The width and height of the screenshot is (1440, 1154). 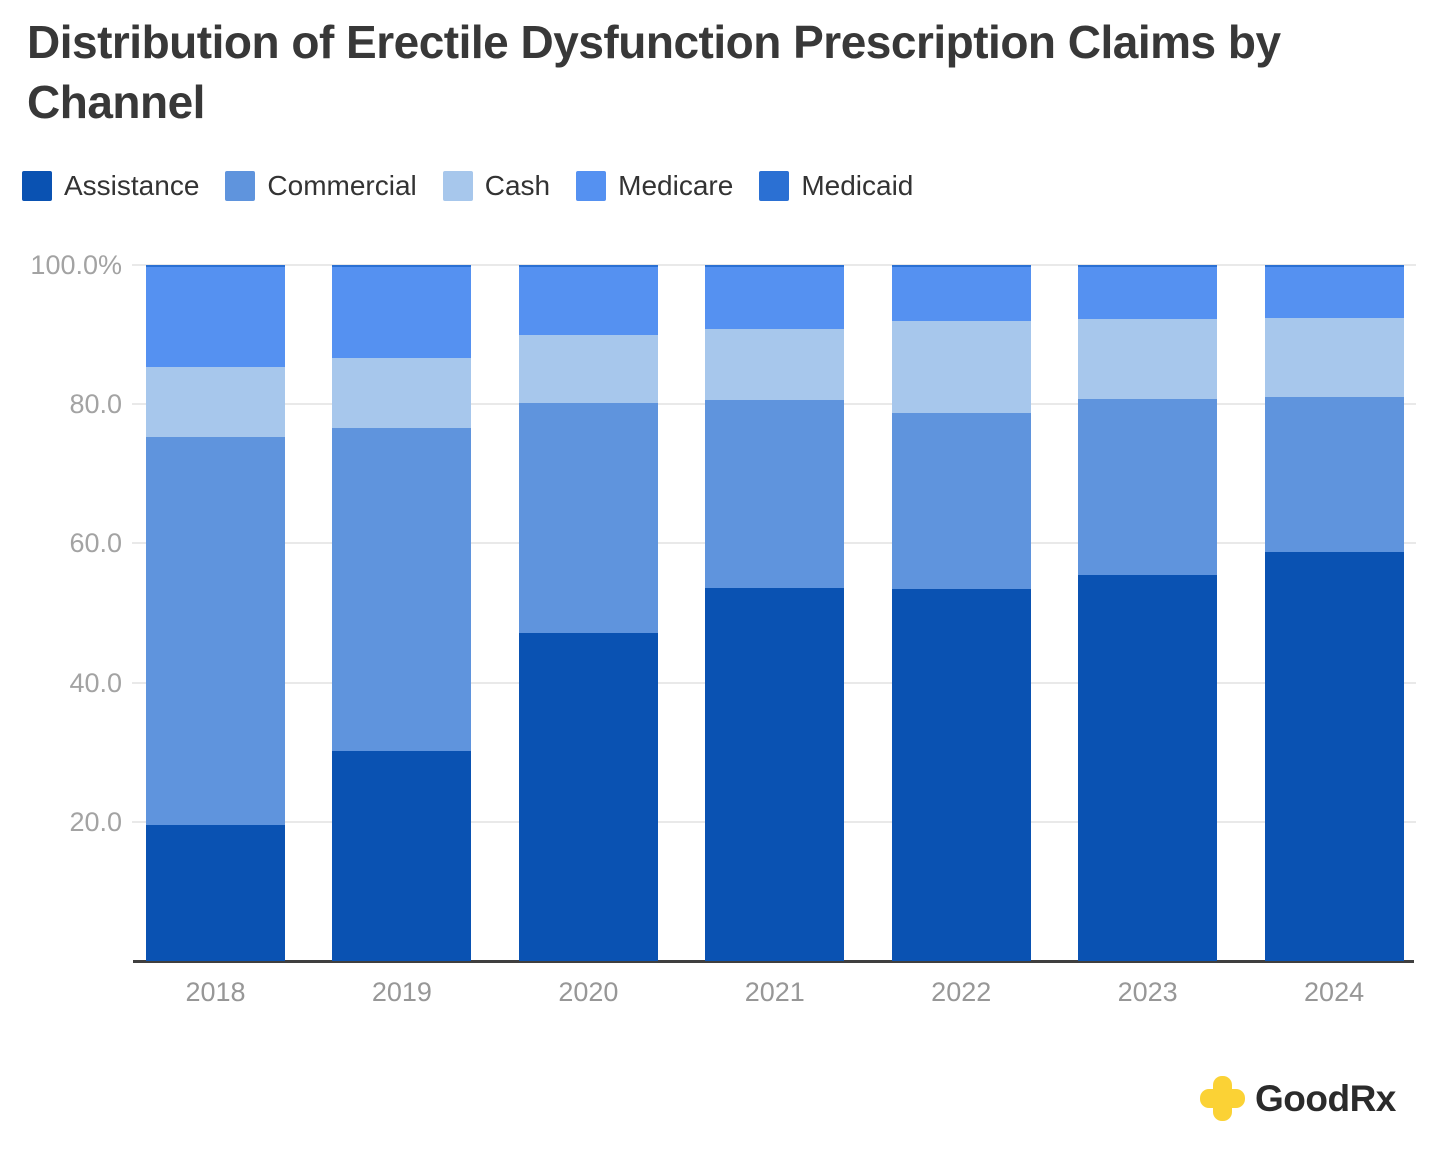 What do you see at coordinates (215, 892) in the screenshot?
I see `bar-2018-segment-assistance` at bounding box center [215, 892].